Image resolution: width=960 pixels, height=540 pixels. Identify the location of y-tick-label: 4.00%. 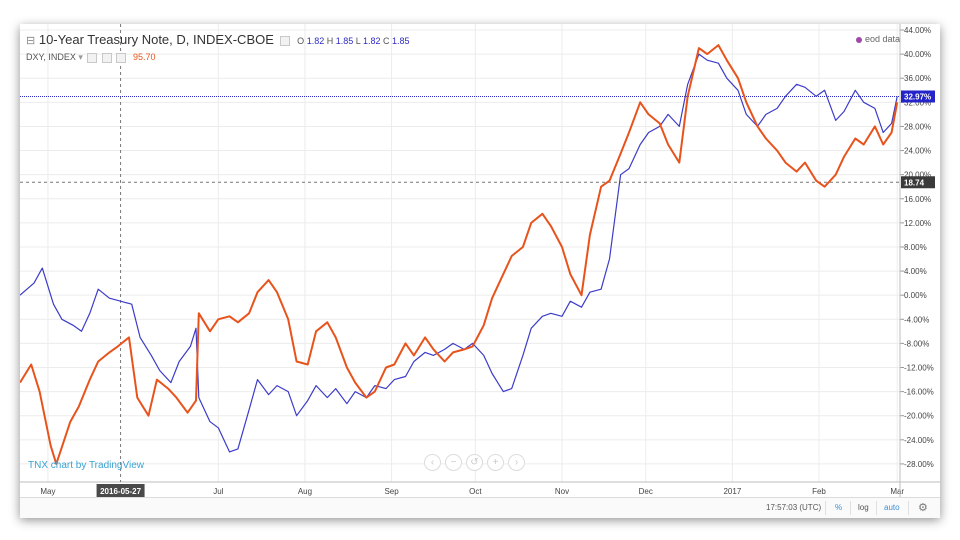
(915, 271).